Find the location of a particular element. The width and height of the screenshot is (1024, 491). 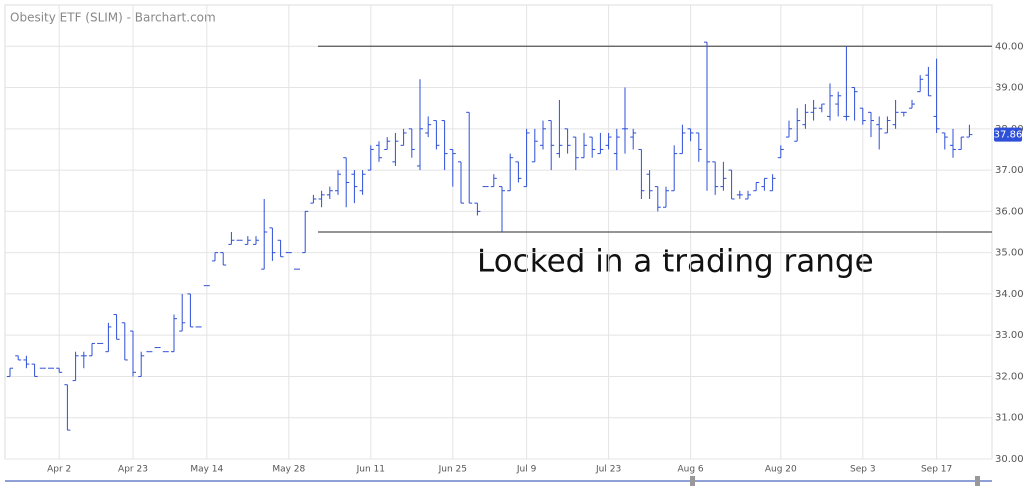

x-tick-label: Aug 6 is located at coordinates (691, 470).